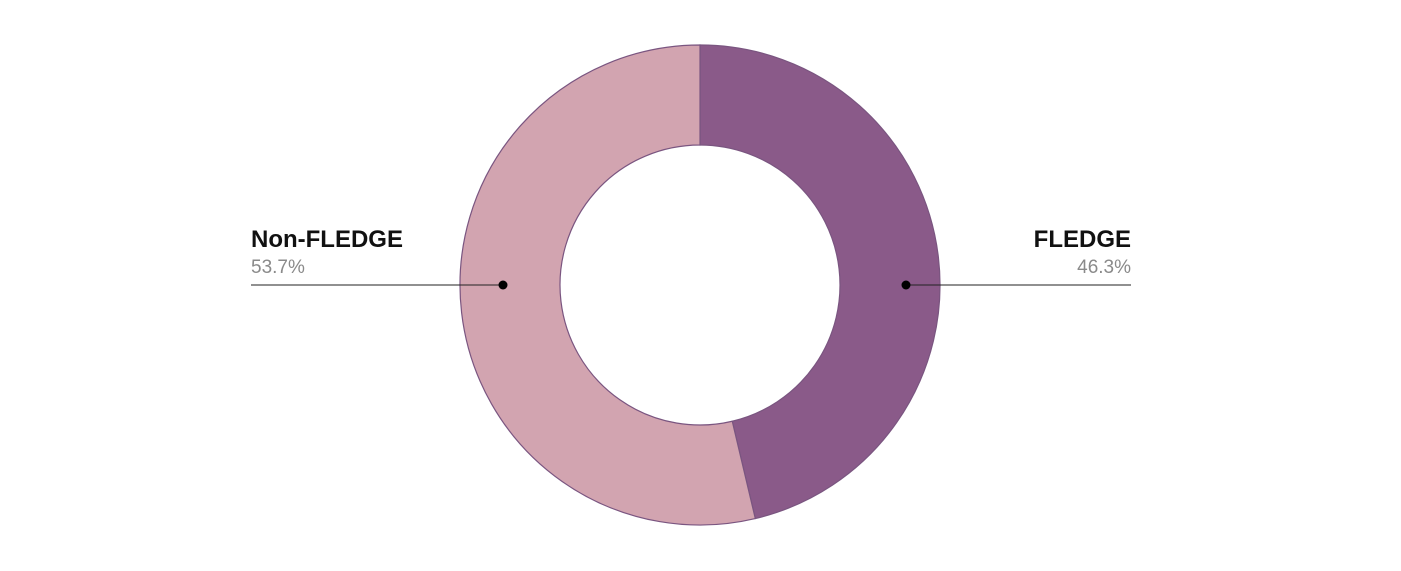 This screenshot has height=571, width=1401. Describe the element at coordinates (278, 267) in the screenshot. I see `slice-value-non-fledge: 53.7%` at that location.